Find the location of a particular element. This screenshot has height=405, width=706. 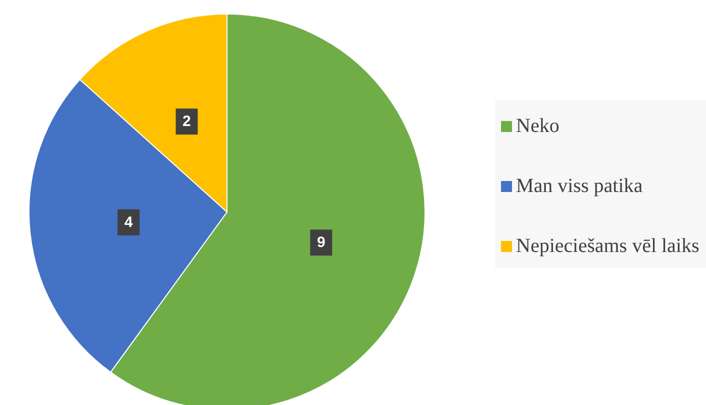

data-label: 4 is located at coordinates (129, 222).